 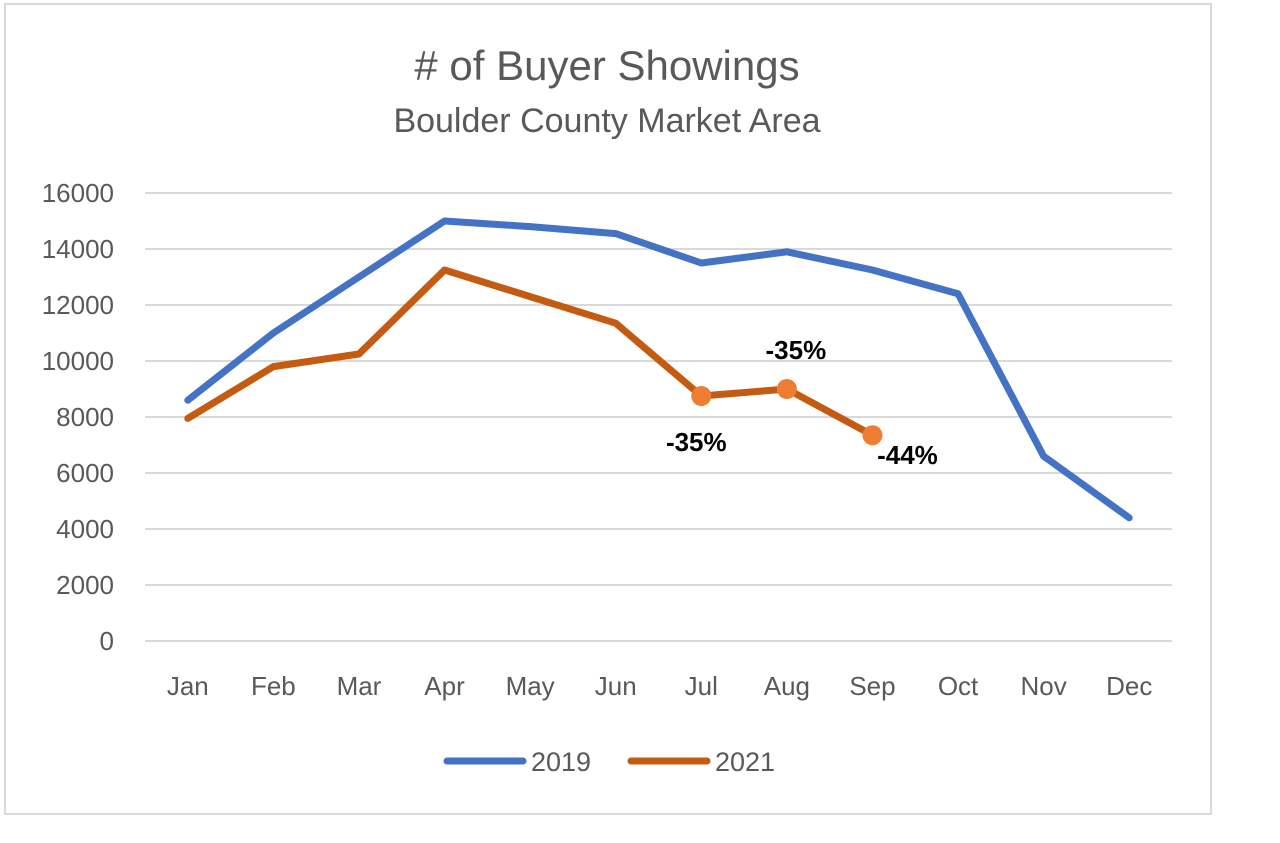 I want to click on legend: 2019 2021, so click(x=609, y=762).